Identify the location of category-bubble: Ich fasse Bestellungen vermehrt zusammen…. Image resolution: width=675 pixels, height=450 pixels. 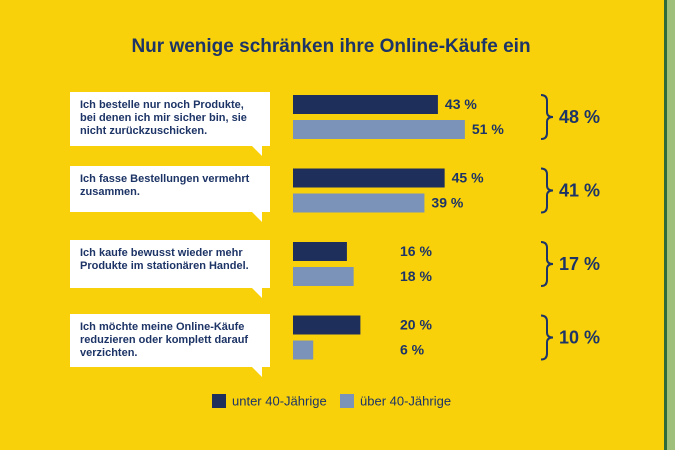
(170, 194).